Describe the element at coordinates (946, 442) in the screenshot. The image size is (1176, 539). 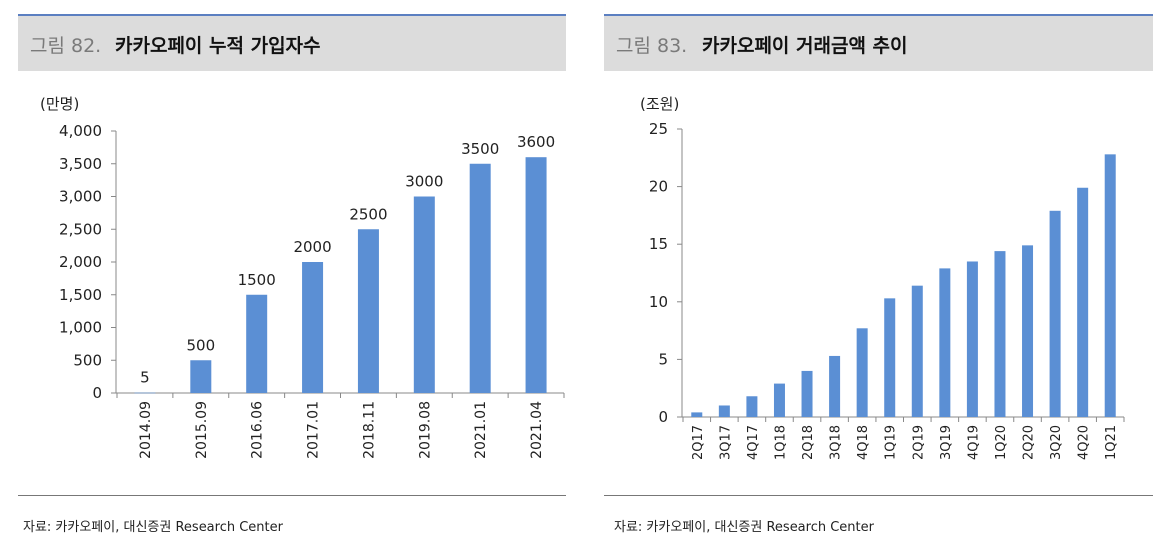
I see `x-category-label: 3Q19` at that location.